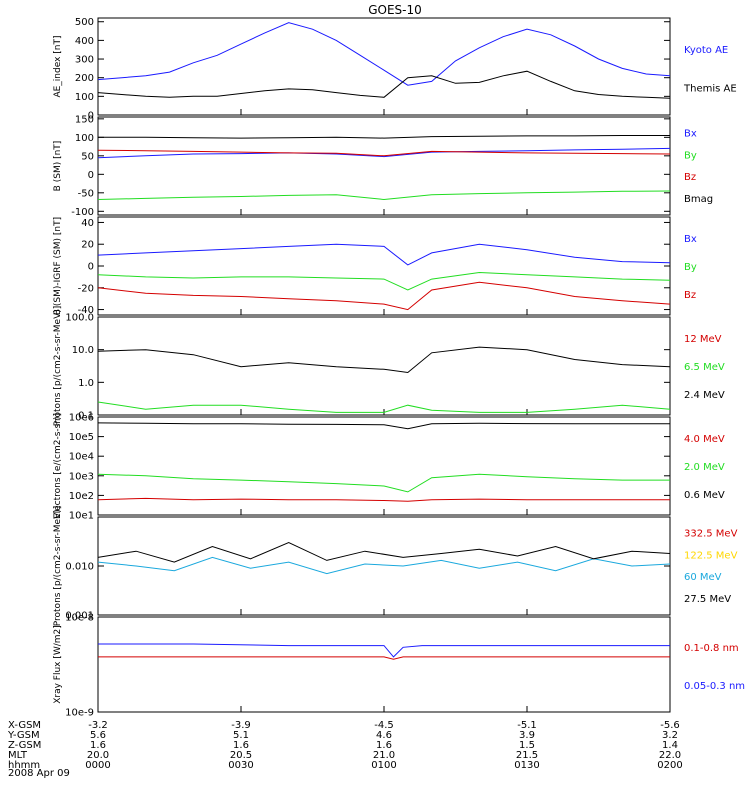  I want to click on y-axis-label: AE_index [nT], so click(58, 66).